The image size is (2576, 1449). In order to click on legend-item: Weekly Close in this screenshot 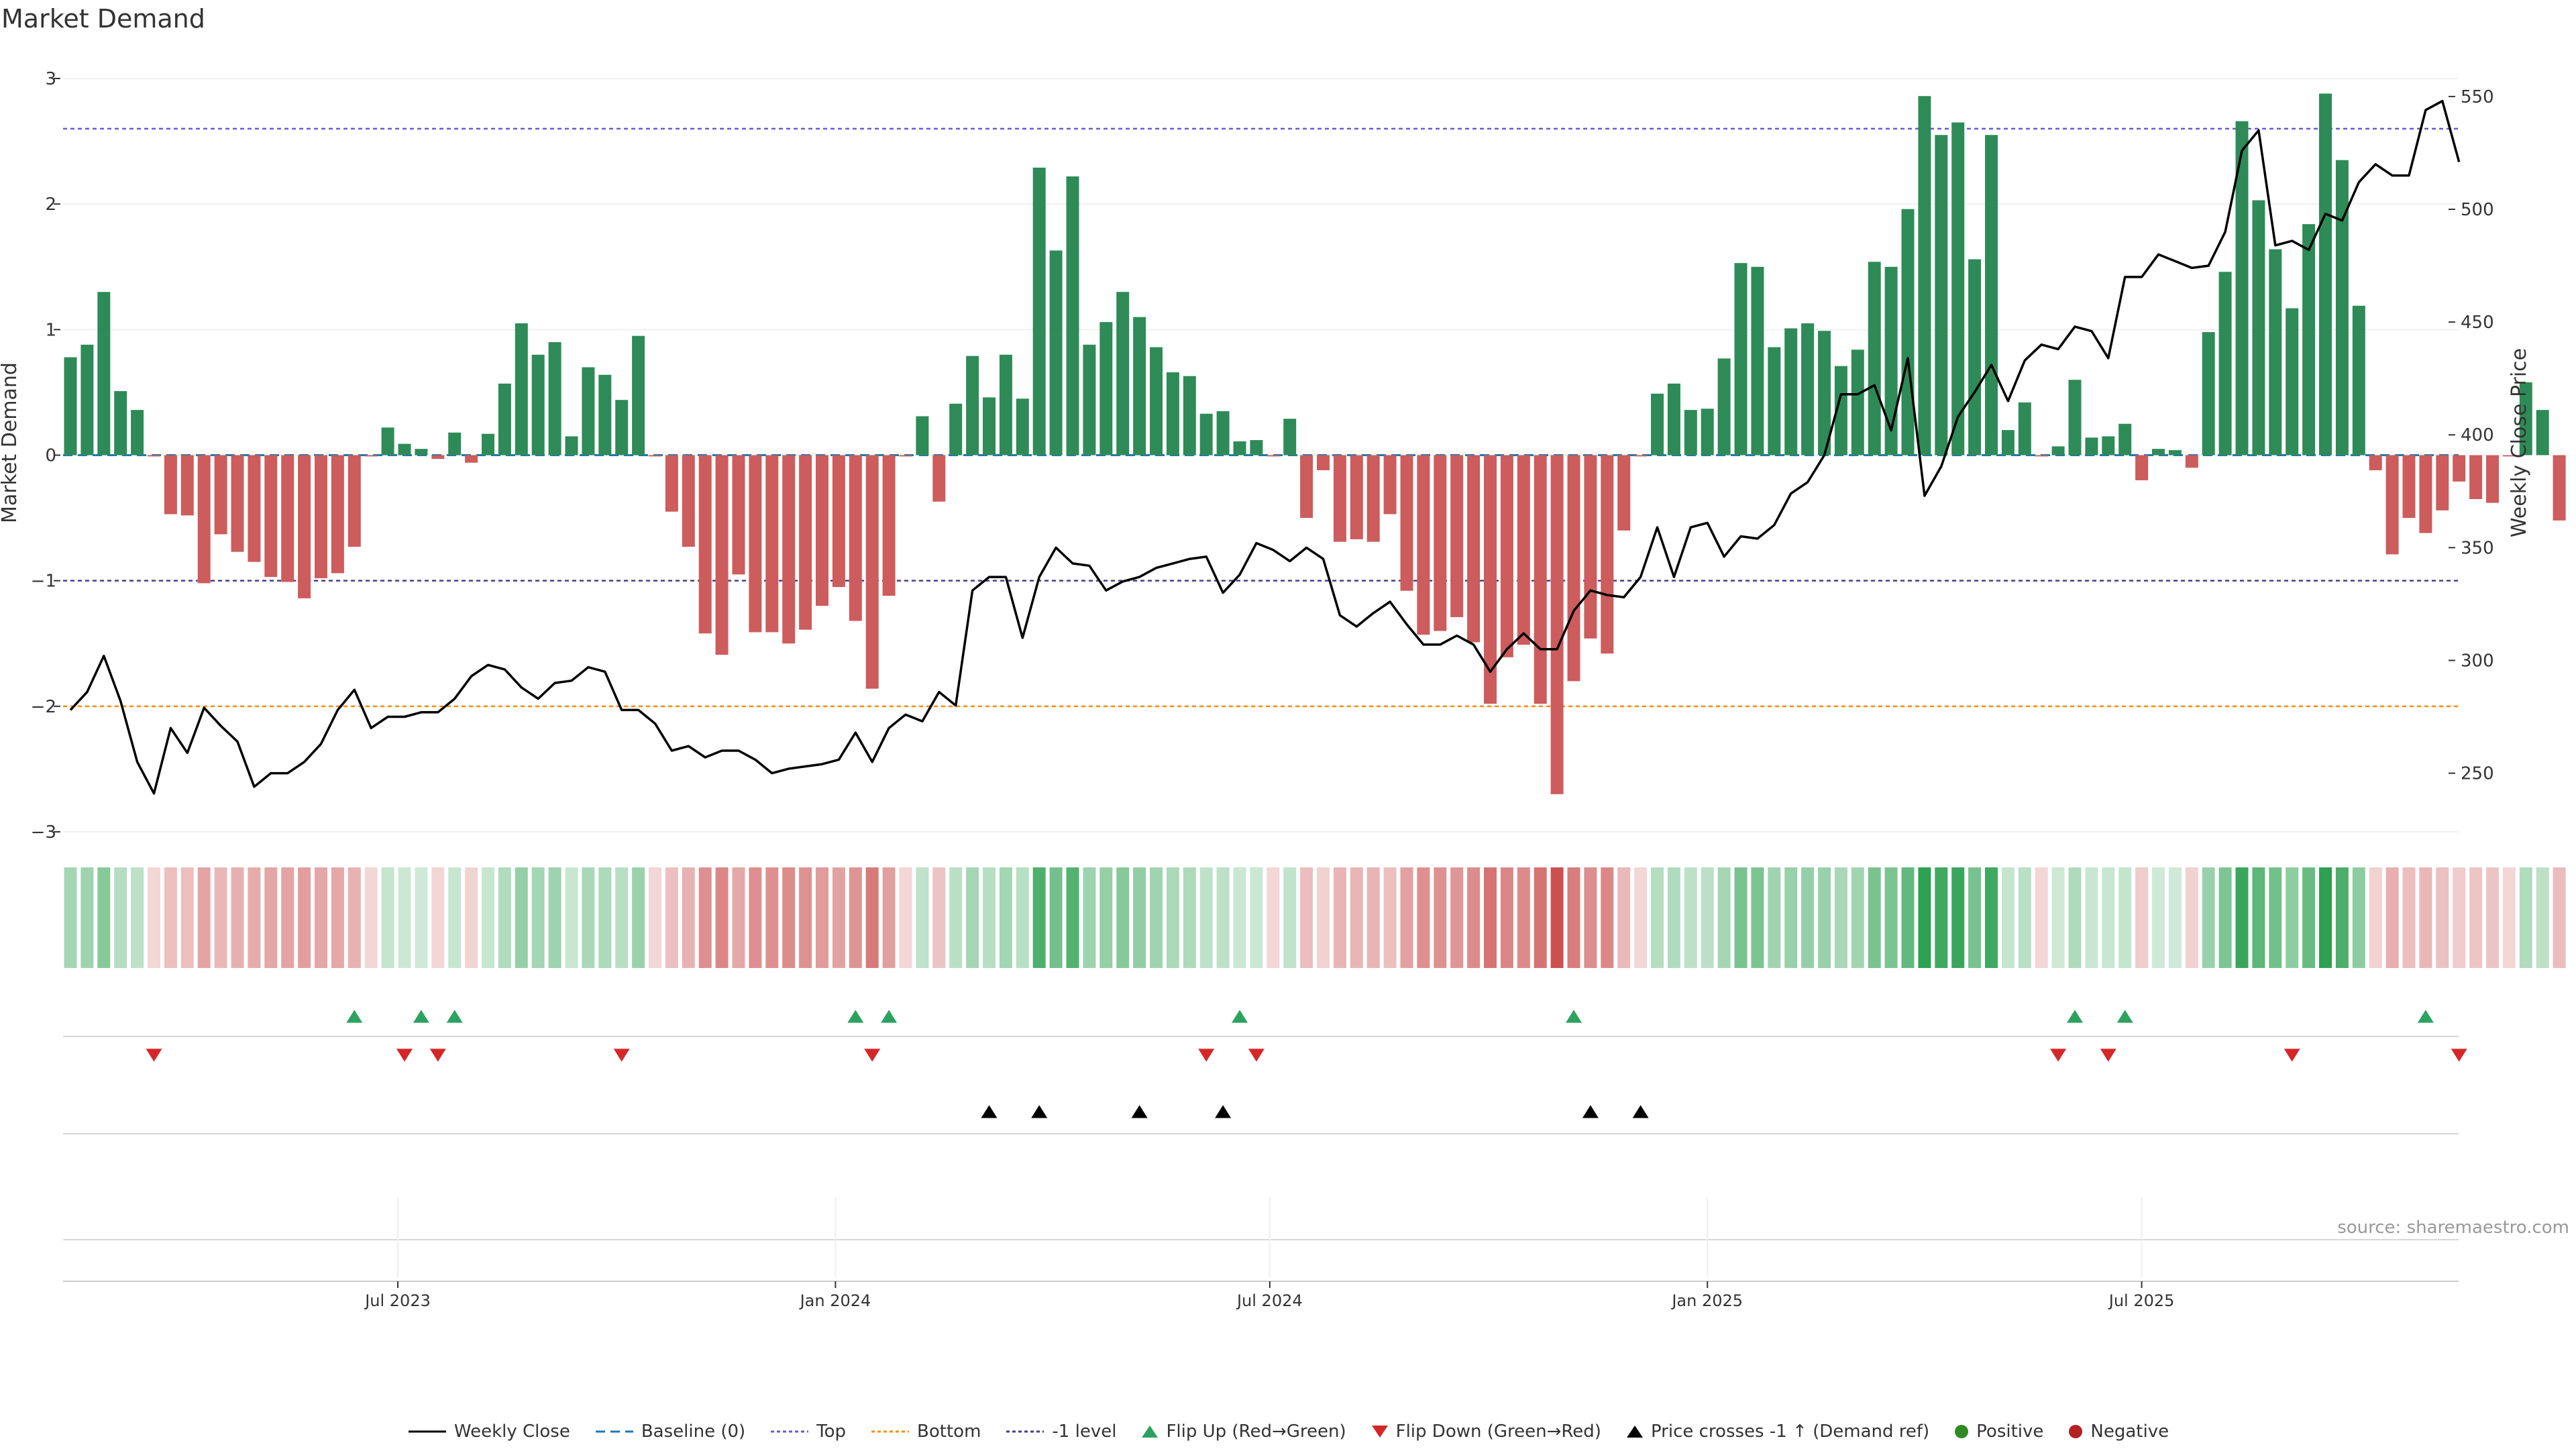, I will do `click(488, 1431)`.